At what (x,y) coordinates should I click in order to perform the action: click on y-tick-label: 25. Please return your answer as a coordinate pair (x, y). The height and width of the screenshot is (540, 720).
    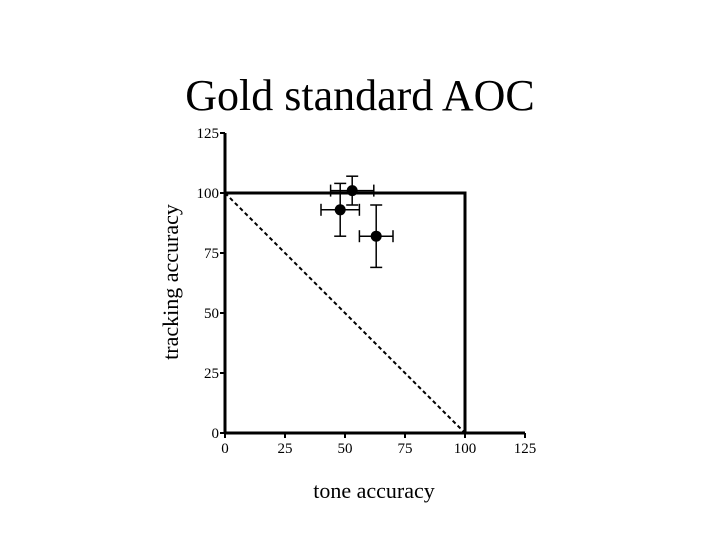
    Looking at the image, I should click on (211, 374).